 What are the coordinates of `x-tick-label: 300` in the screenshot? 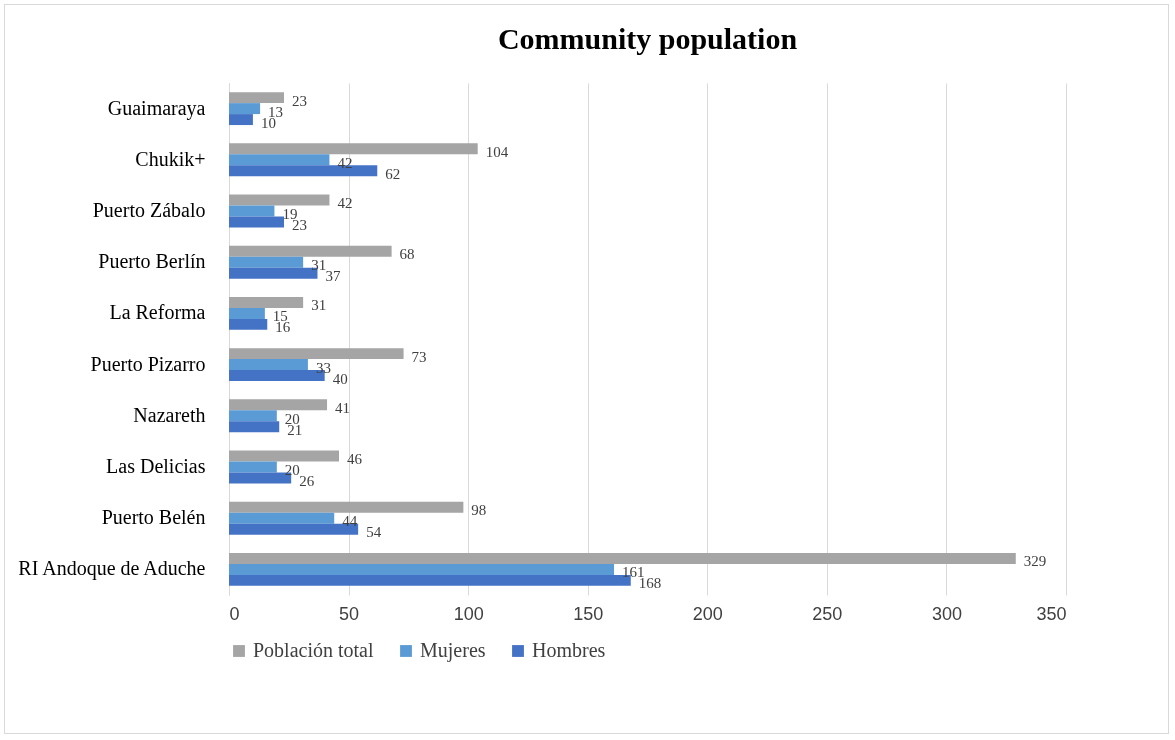 It's located at (946, 613).